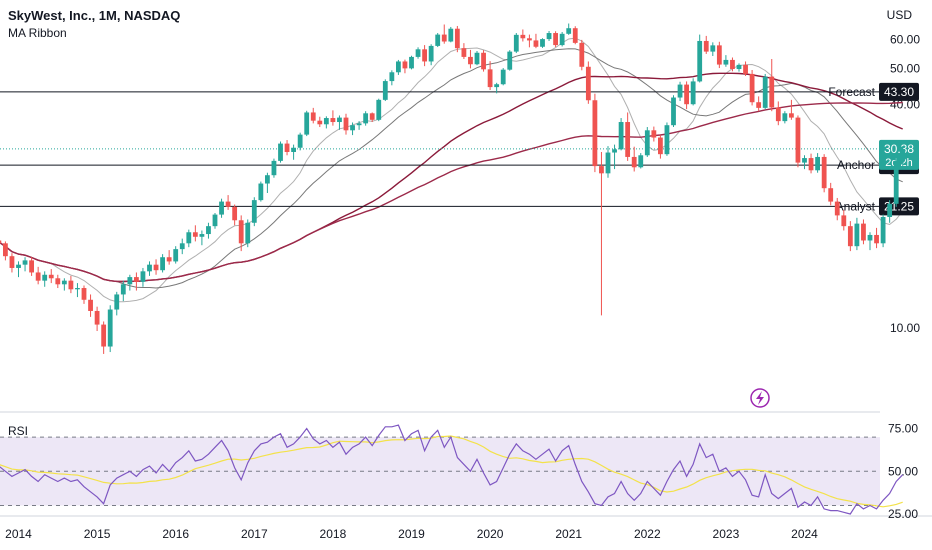 Image resolution: width=932 pixels, height=550 pixels. What do you see at coordinates (37, 33) in the screenshot?
I see `indicator-label: MA Ribbon` at bounding box center [37, 33].